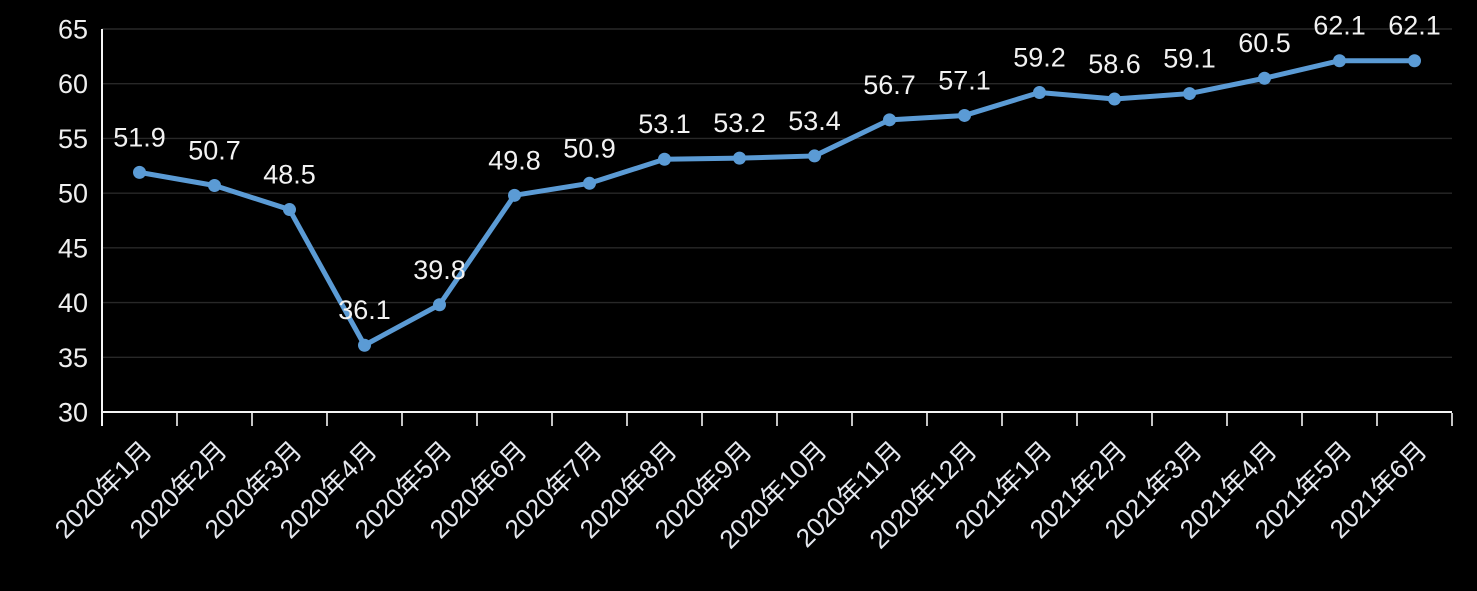 The width and height of the screenshot is (1477, 591). What do you see at coordinates (1039, 57) in the screenshot?
I see `data-point-label: 59.2` at bounding box center [1039, 57].